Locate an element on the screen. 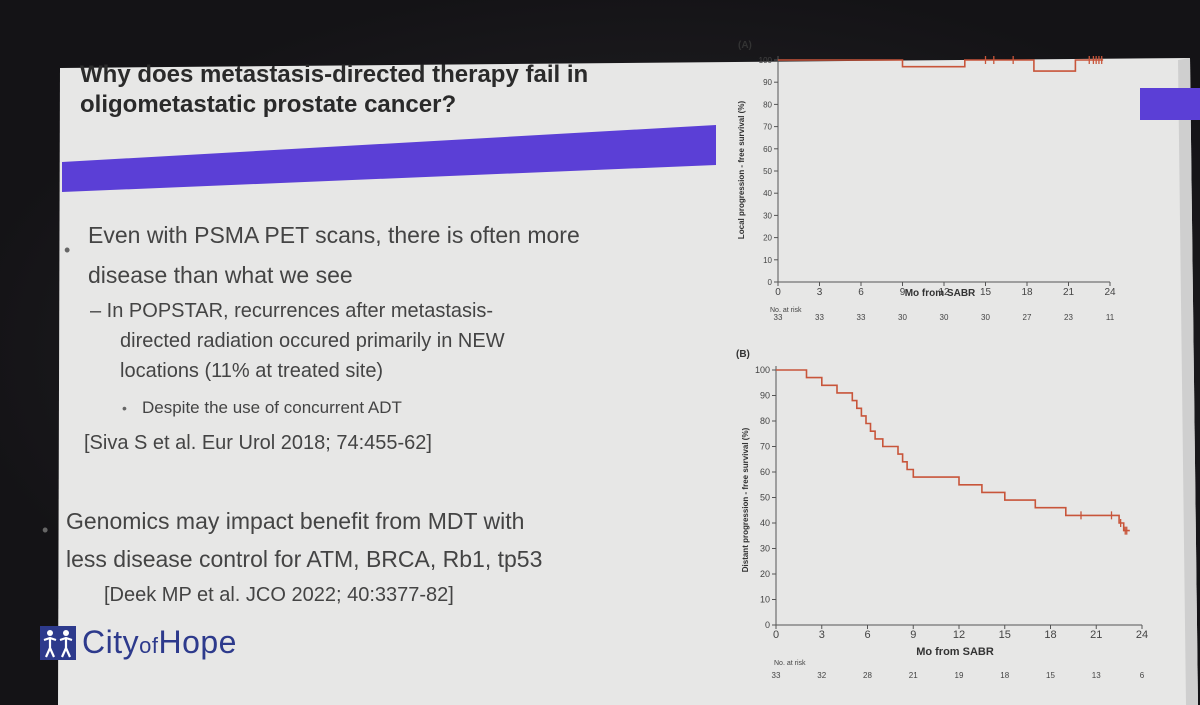  at-risk-value: 27 is located at coordinates (1027, 317).